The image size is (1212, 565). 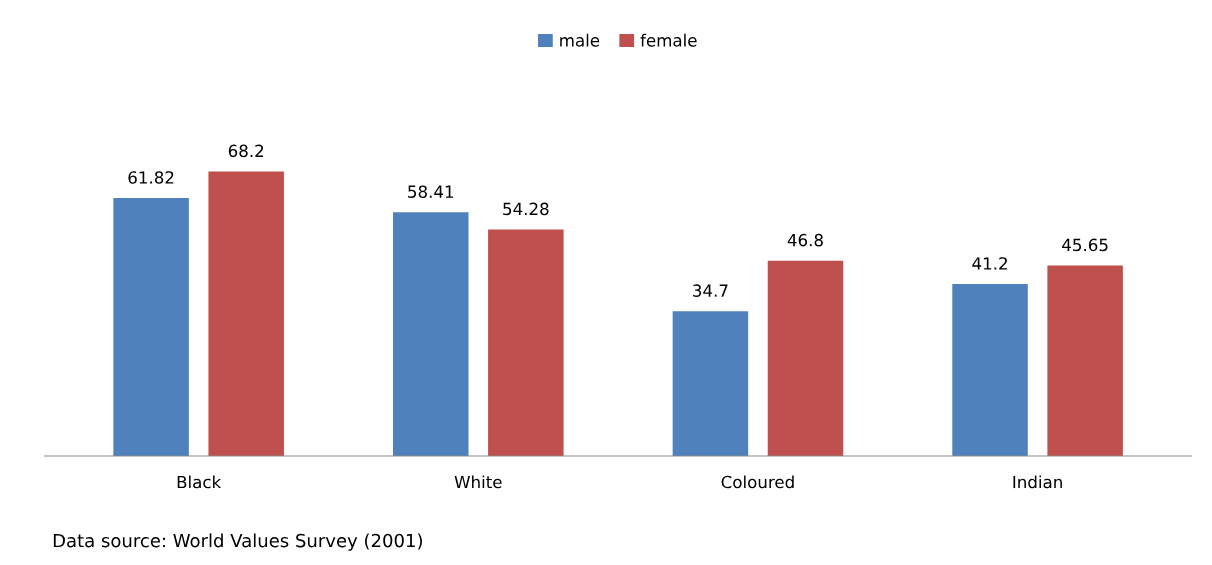 I want to click on x-tick-label: Indian, so click(x=1037, y=482).